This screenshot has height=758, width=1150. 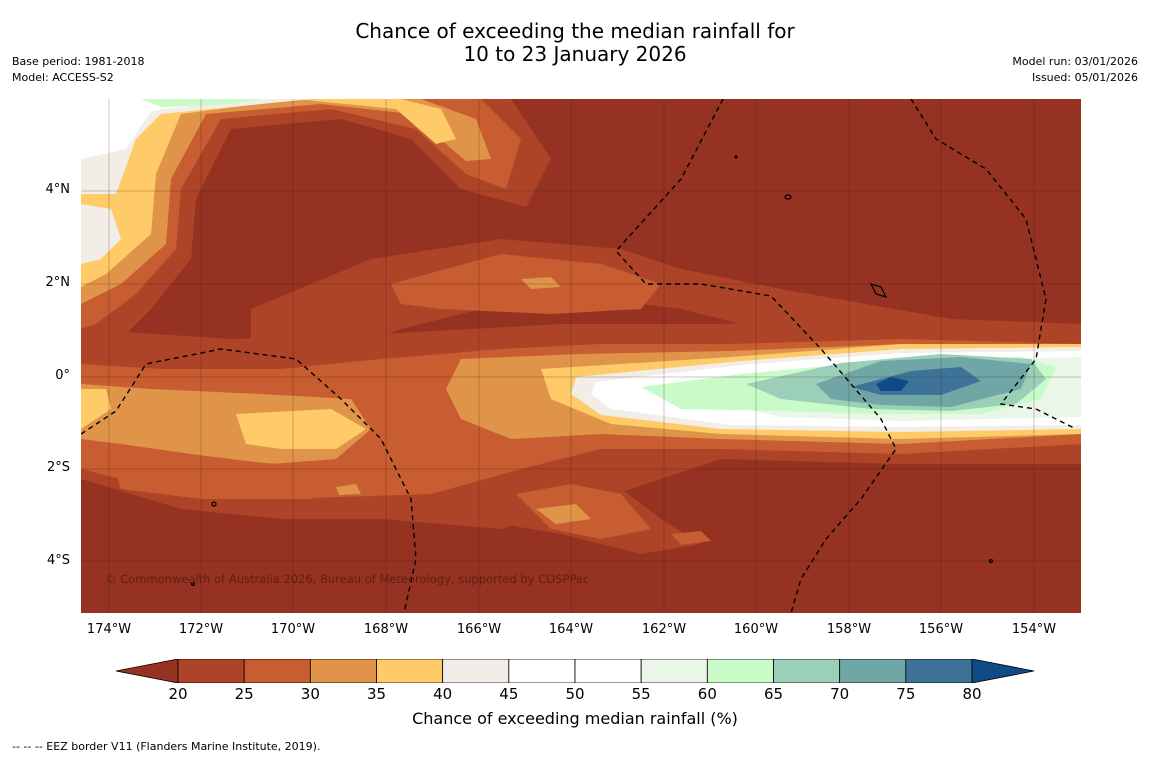 What do you see at coordinates (773, 694) in the screenshot?
I see `colorbar-tick-label: 65` at bounding box center [773, 694].